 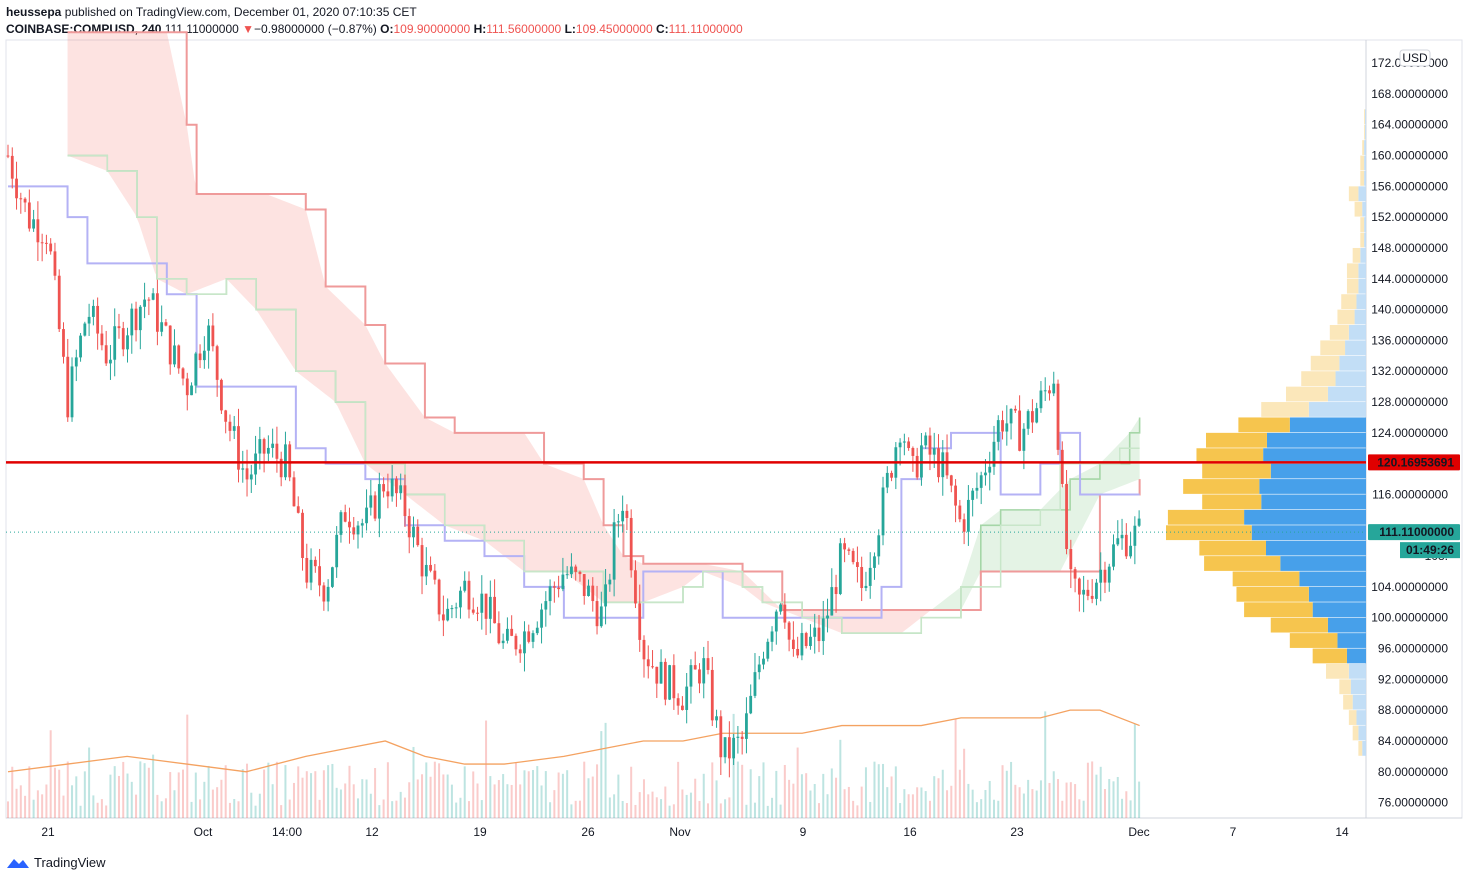 I want to click on low-label: L:, so click(x=570, y=29).